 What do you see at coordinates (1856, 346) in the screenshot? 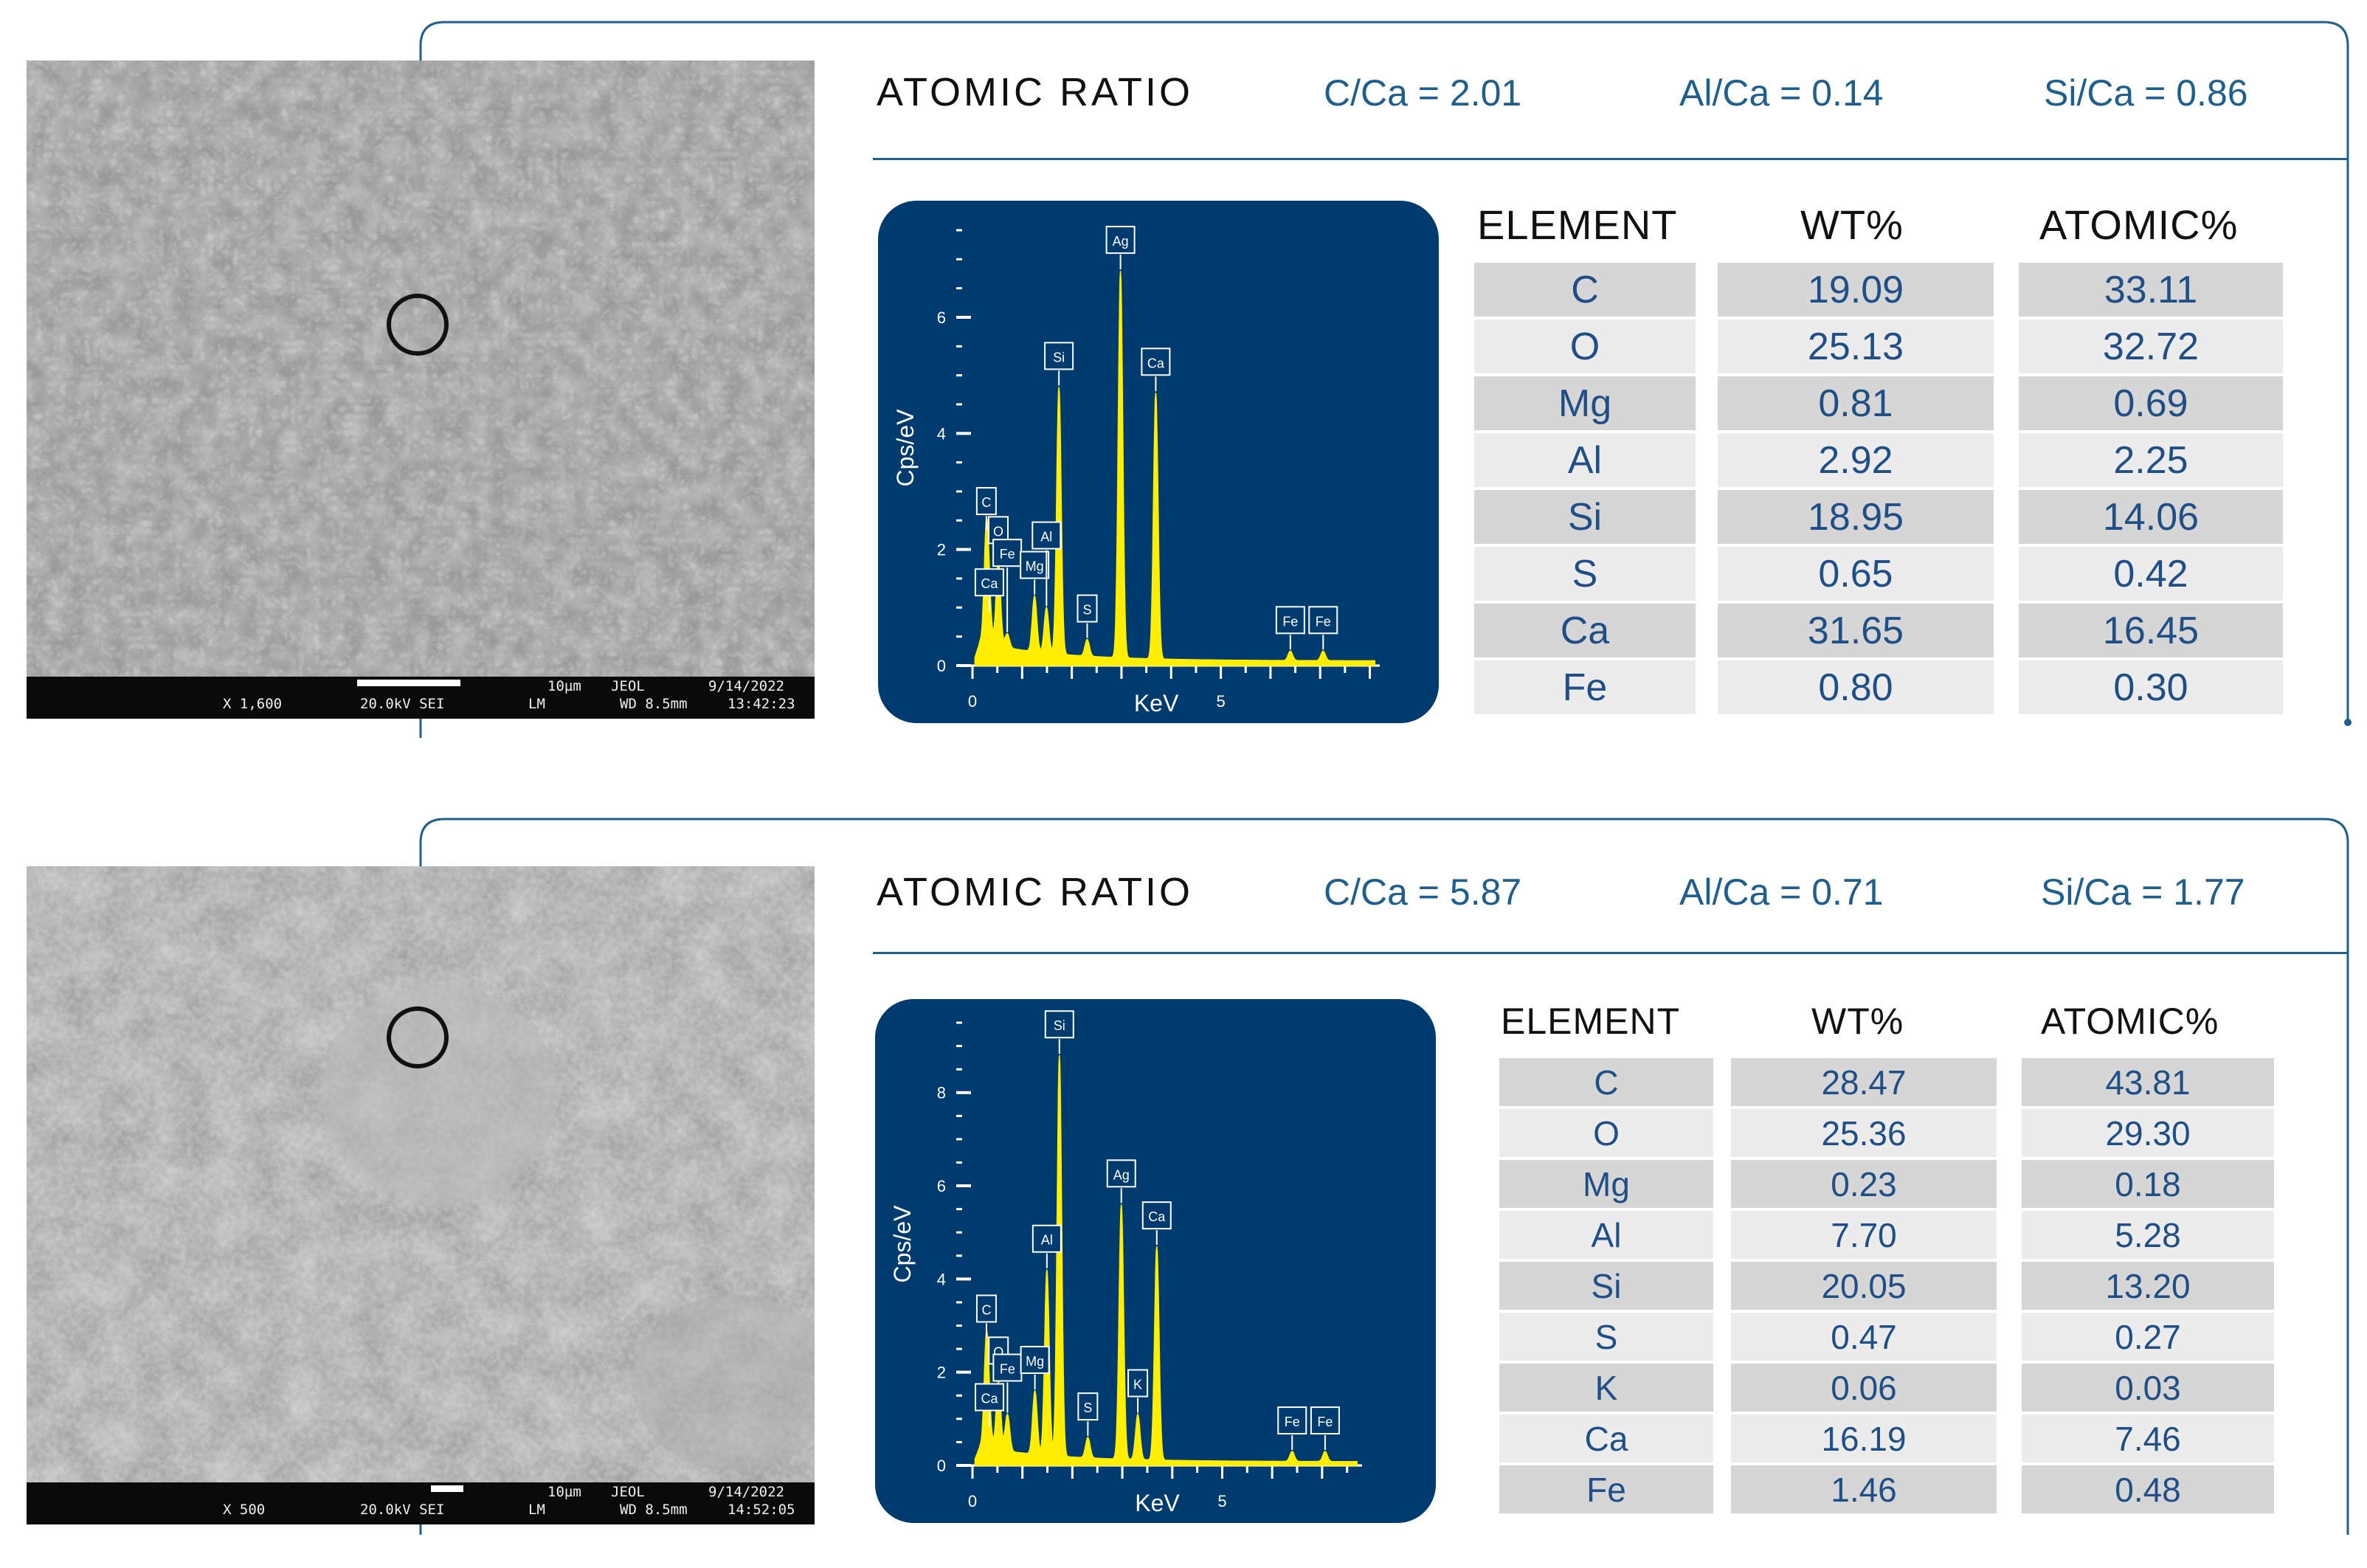
I see `wt-cell: 25.13` at bounding box center [1856, 346].